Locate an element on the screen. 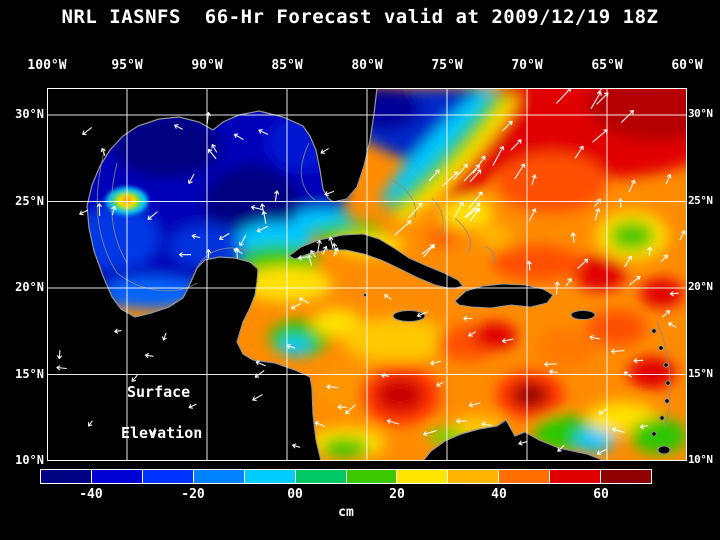 This screenshot has height=540, width=720. vector-arrows-yucatan-straits is located at coordinates (299, 228).